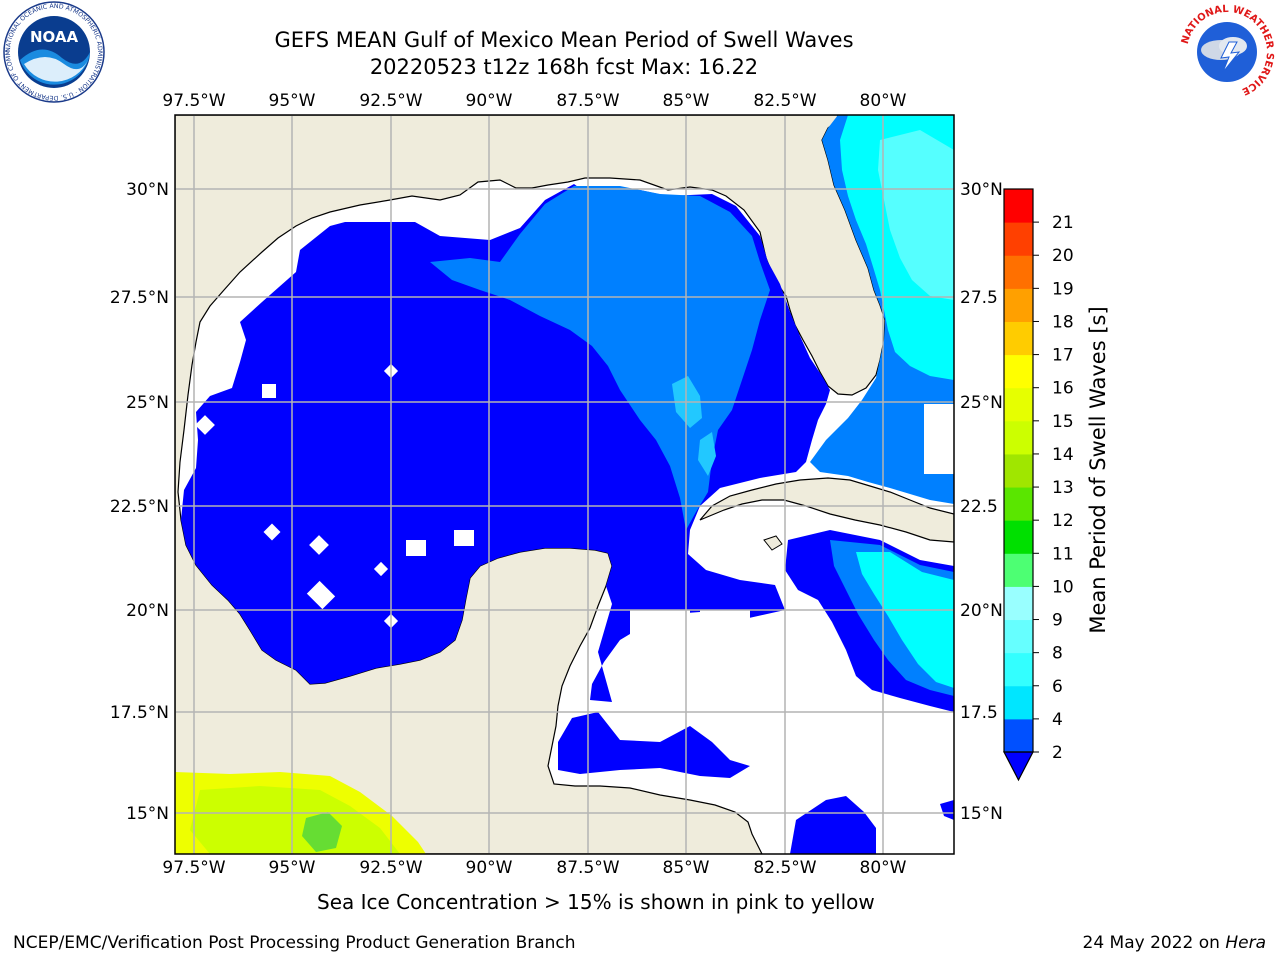 The image size is (1280, 960). I want to click on lat-labels-right: 30°N 27.5 25°N 22.5 20°N 17.5 15°N, so click(981, 502).